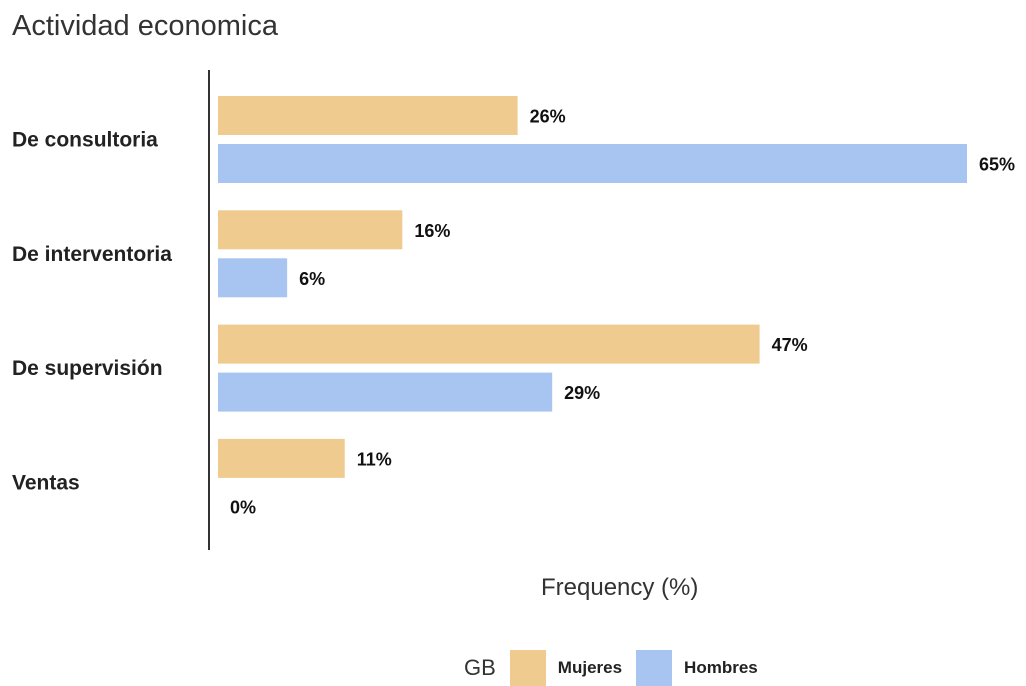  Describe the element at coordinates (310, 230) in the screenshot. I see `bar-mujeres-de-interventoria` at that location.